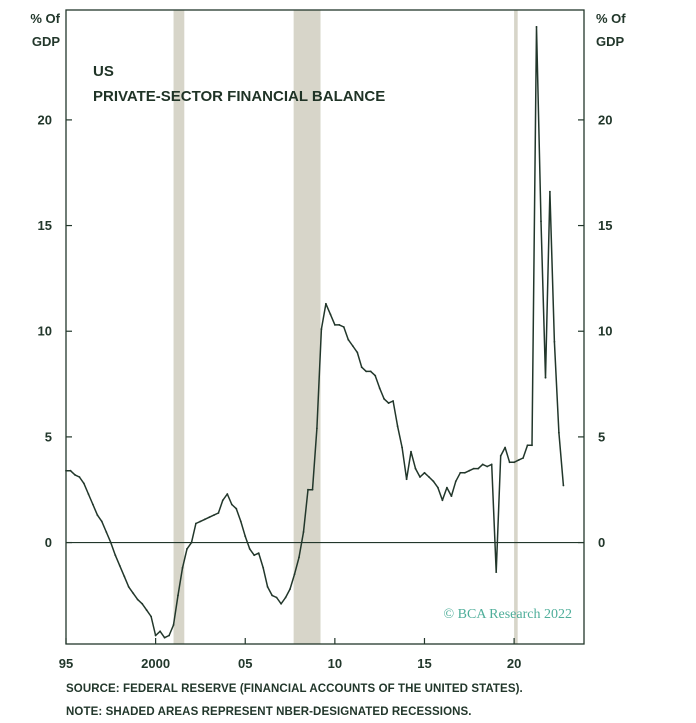 The width and height of the screenshot is (696, 723). Describe the element at coordinates (239, 96) in the screenshot. I see `chart-subtitle: PRIVATE-SECTOR FINANCIAL BALANCE` at that location.